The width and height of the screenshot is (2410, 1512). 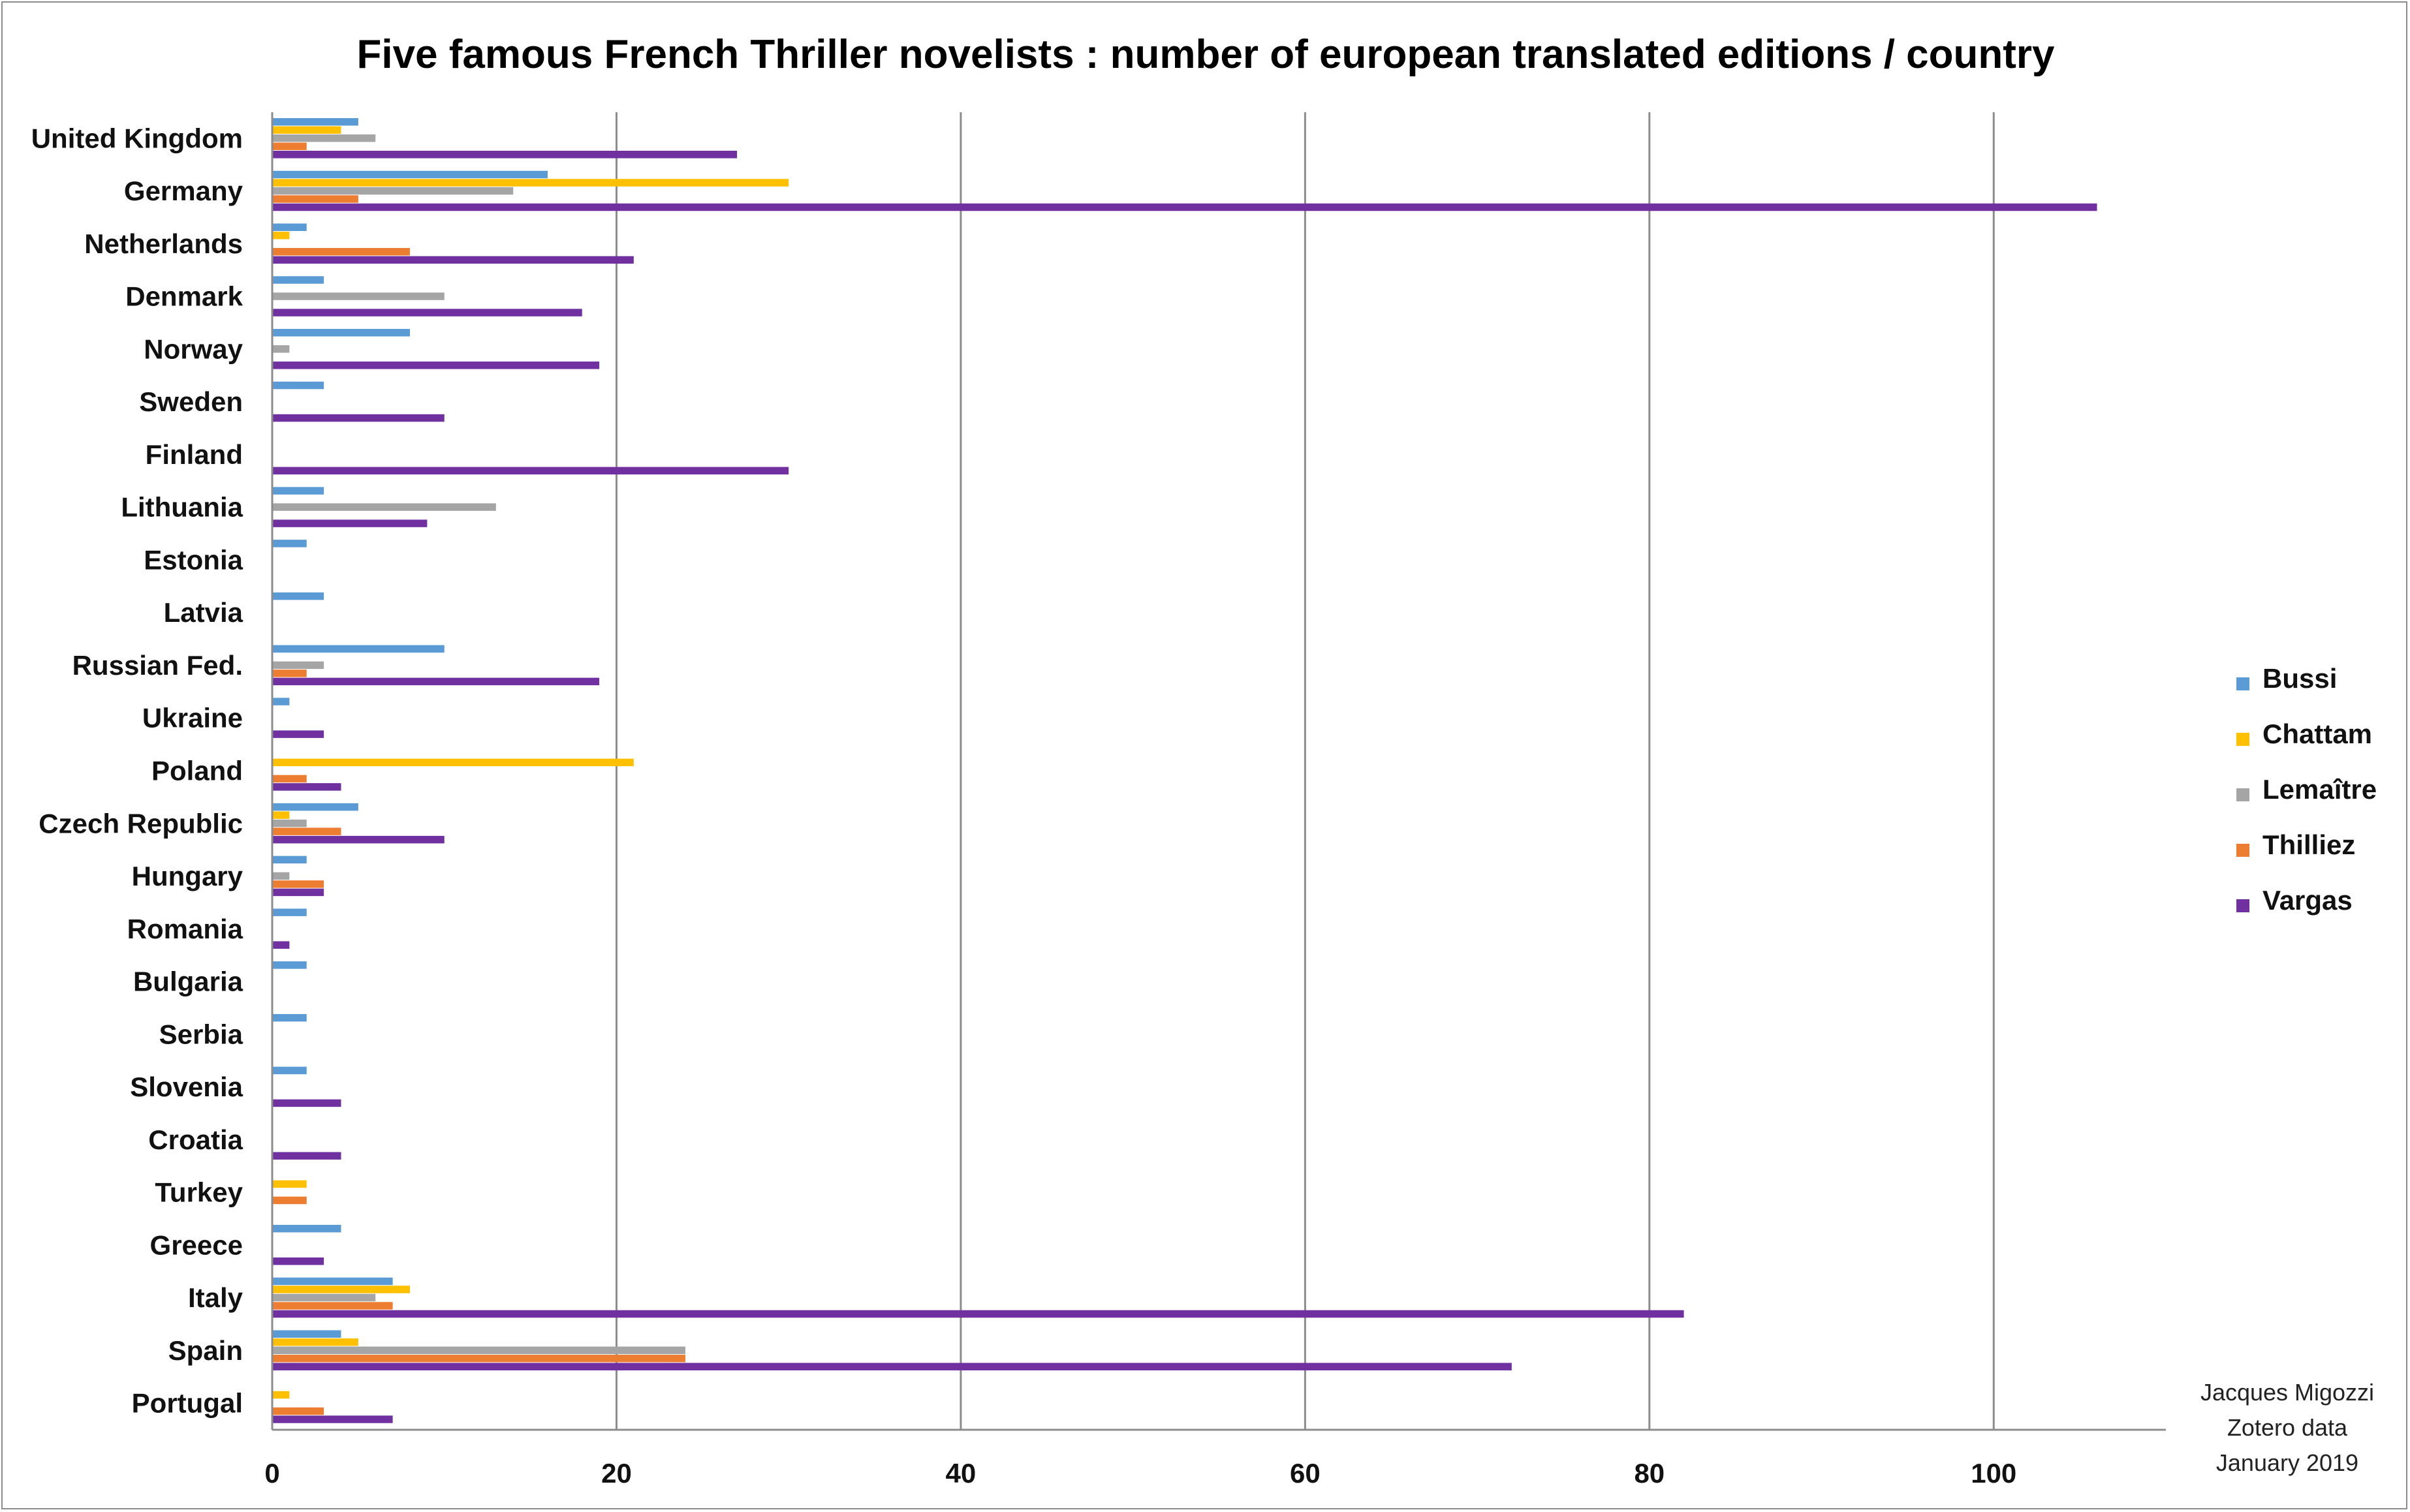 I want to click on bar-chattam-poland, so click(x=453, y=763).